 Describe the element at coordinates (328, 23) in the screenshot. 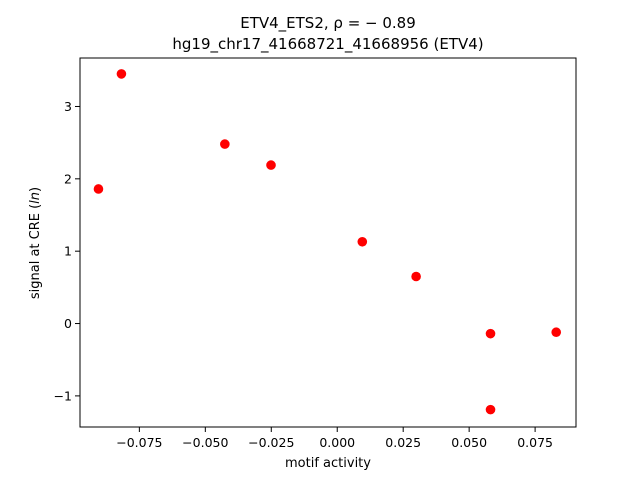

I see `chart-title-line1: ETV4_ETS2, ρ = − 0.89` at that location.